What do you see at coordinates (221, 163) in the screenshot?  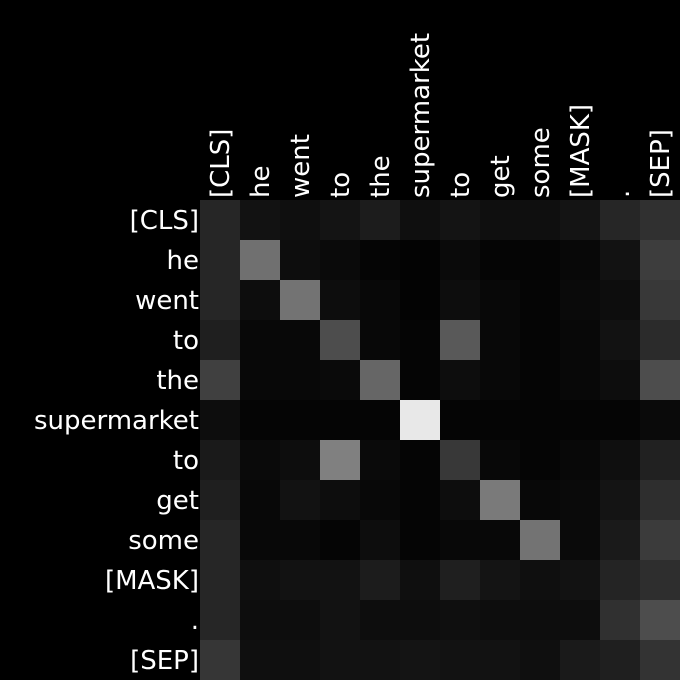 I see `x-tick-label: [CLS]` at bounding box center [221, 163].